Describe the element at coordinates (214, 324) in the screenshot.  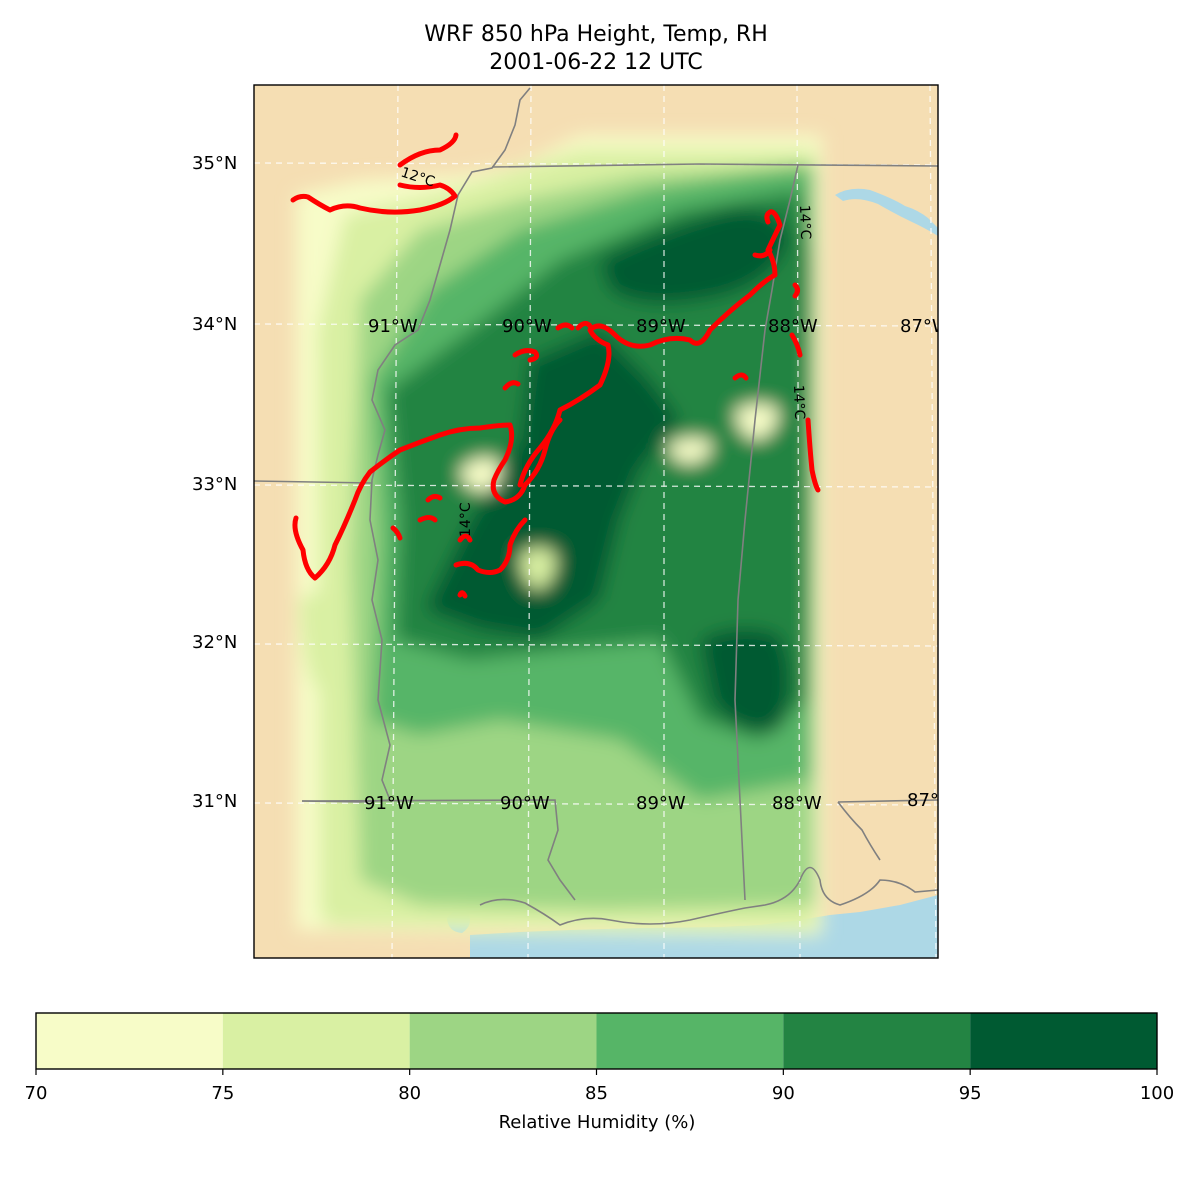
I see `lat-label-34n: 34°N` at that location.